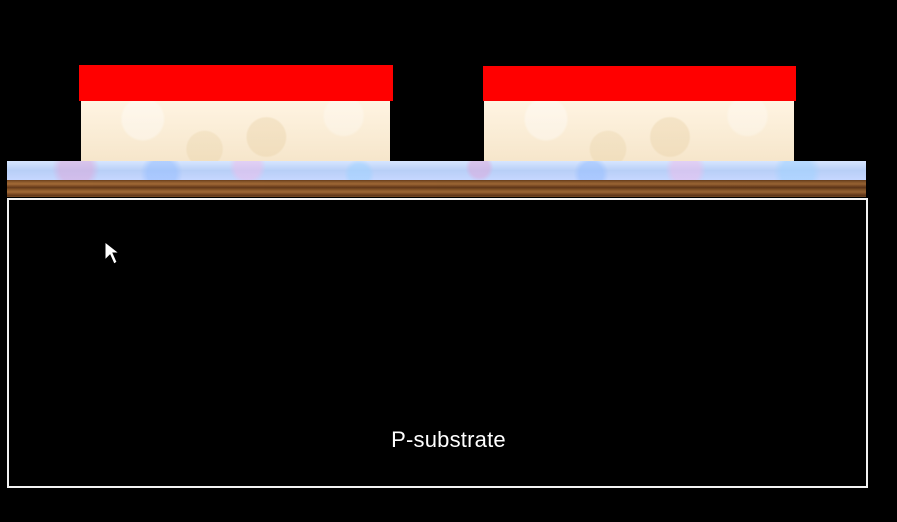 The width and height of the screenshot is (897, 522). Describe the element at coordinates (112, 253) in the screenshot. I see `mouse-pointer-icon` at that location.